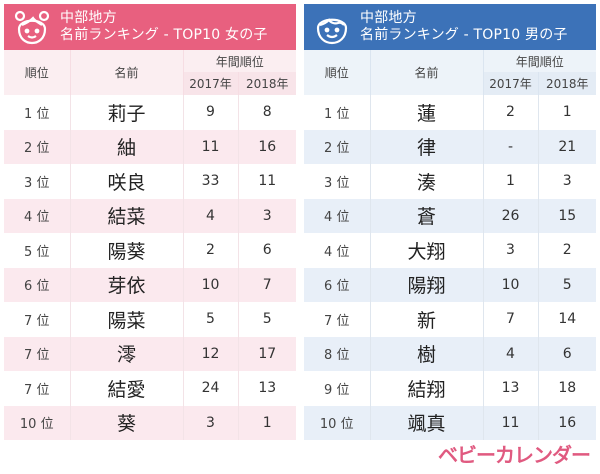 This screenshot has width=600, height=474. What do you see at coordinates (332, 31) in the screenshot?
I see `boy-face-icon` at bounding box center [332, 31].